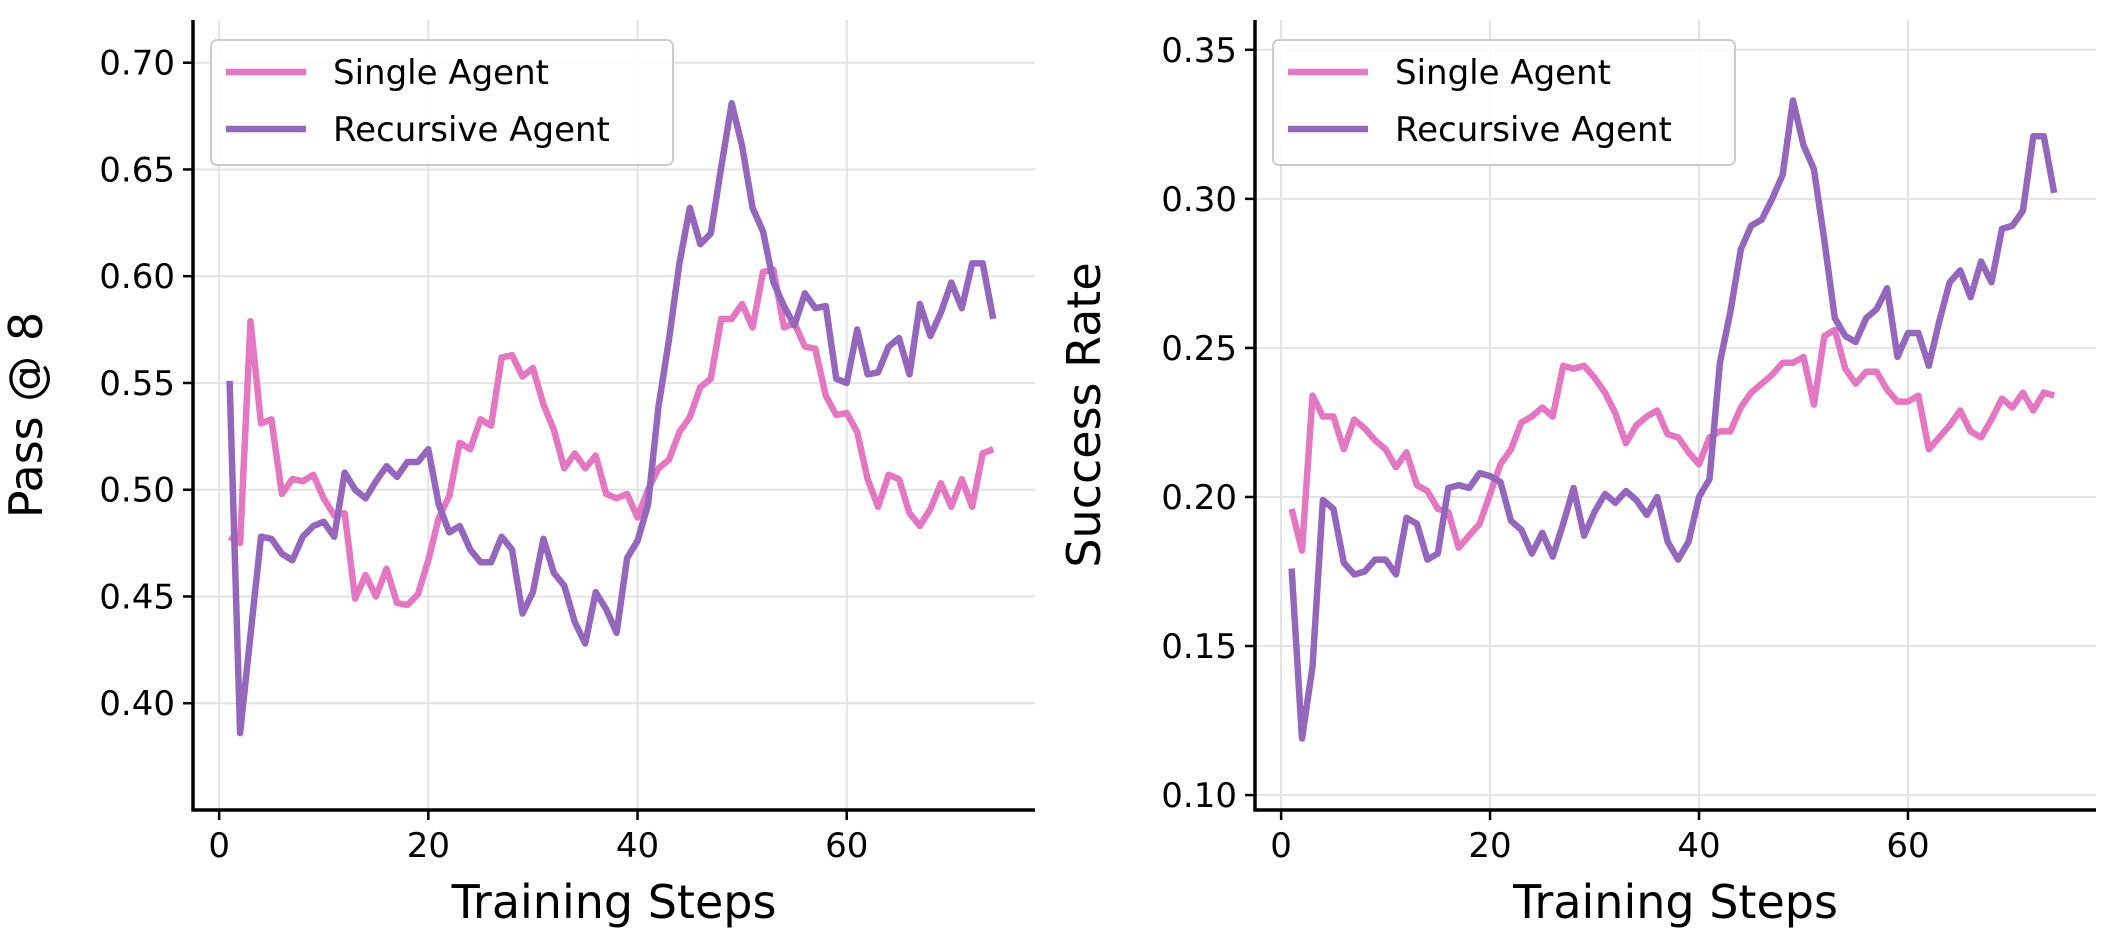 The height and width of the screenshot is (949, 2111). What do you see at coordinates (137, 491) in the screenshot?
I see `y-tick-label: 0.50` at bounding box center [137, 491].